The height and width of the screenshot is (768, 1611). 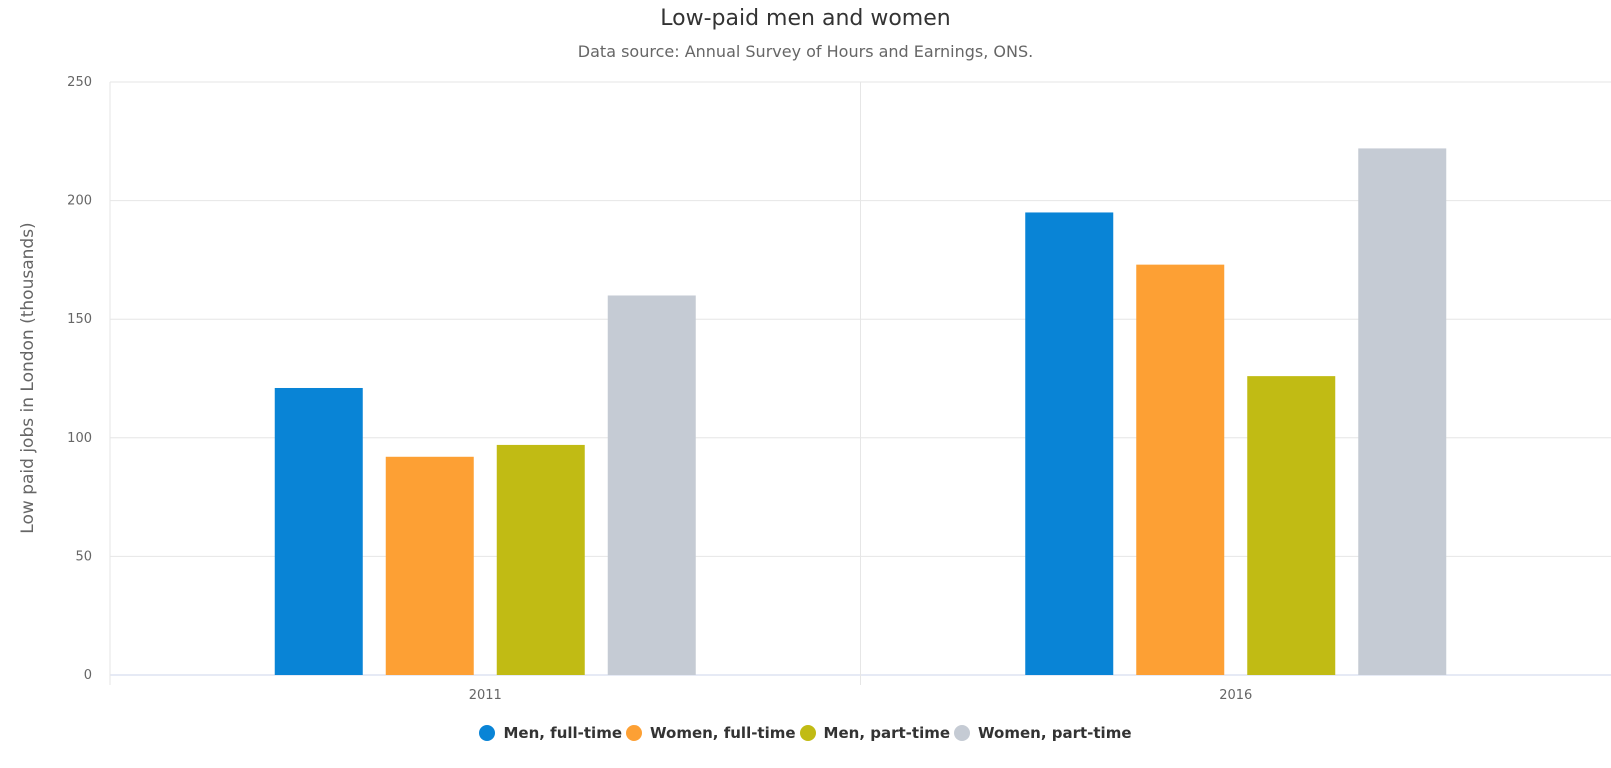 What do you see at coordinates (79, 82) in the screenshot?
I see `y-tick-label: 250` at bounding box center [79, 82].